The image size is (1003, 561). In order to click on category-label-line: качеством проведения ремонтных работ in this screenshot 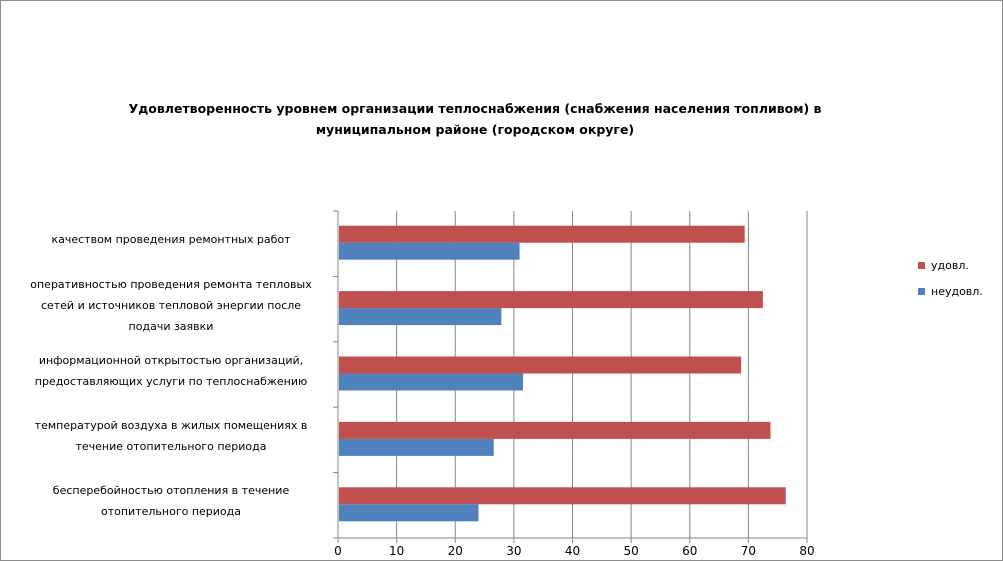, I will do `click(171, 240)`.